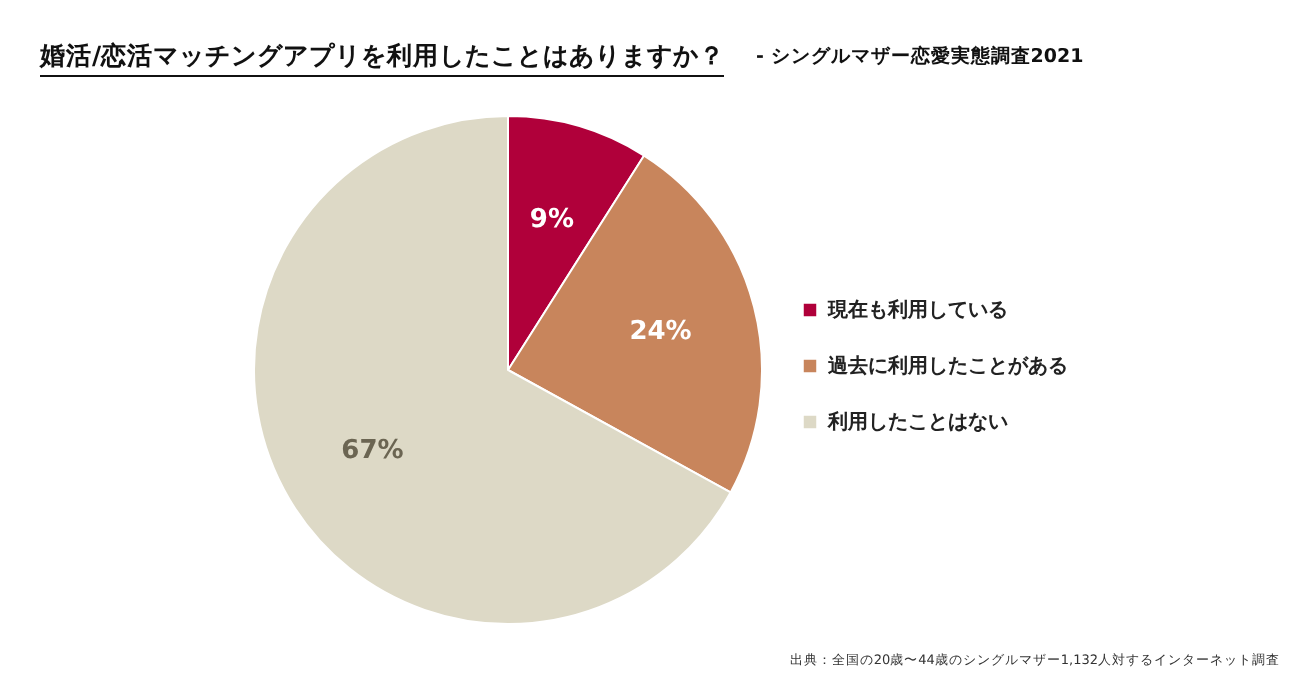 The width and height of the screenshot is (1300, 684). What do you see at coordinates (552, 219) in the screenshot?
I see `data-label: 9%` at bounding box center [552, 219].